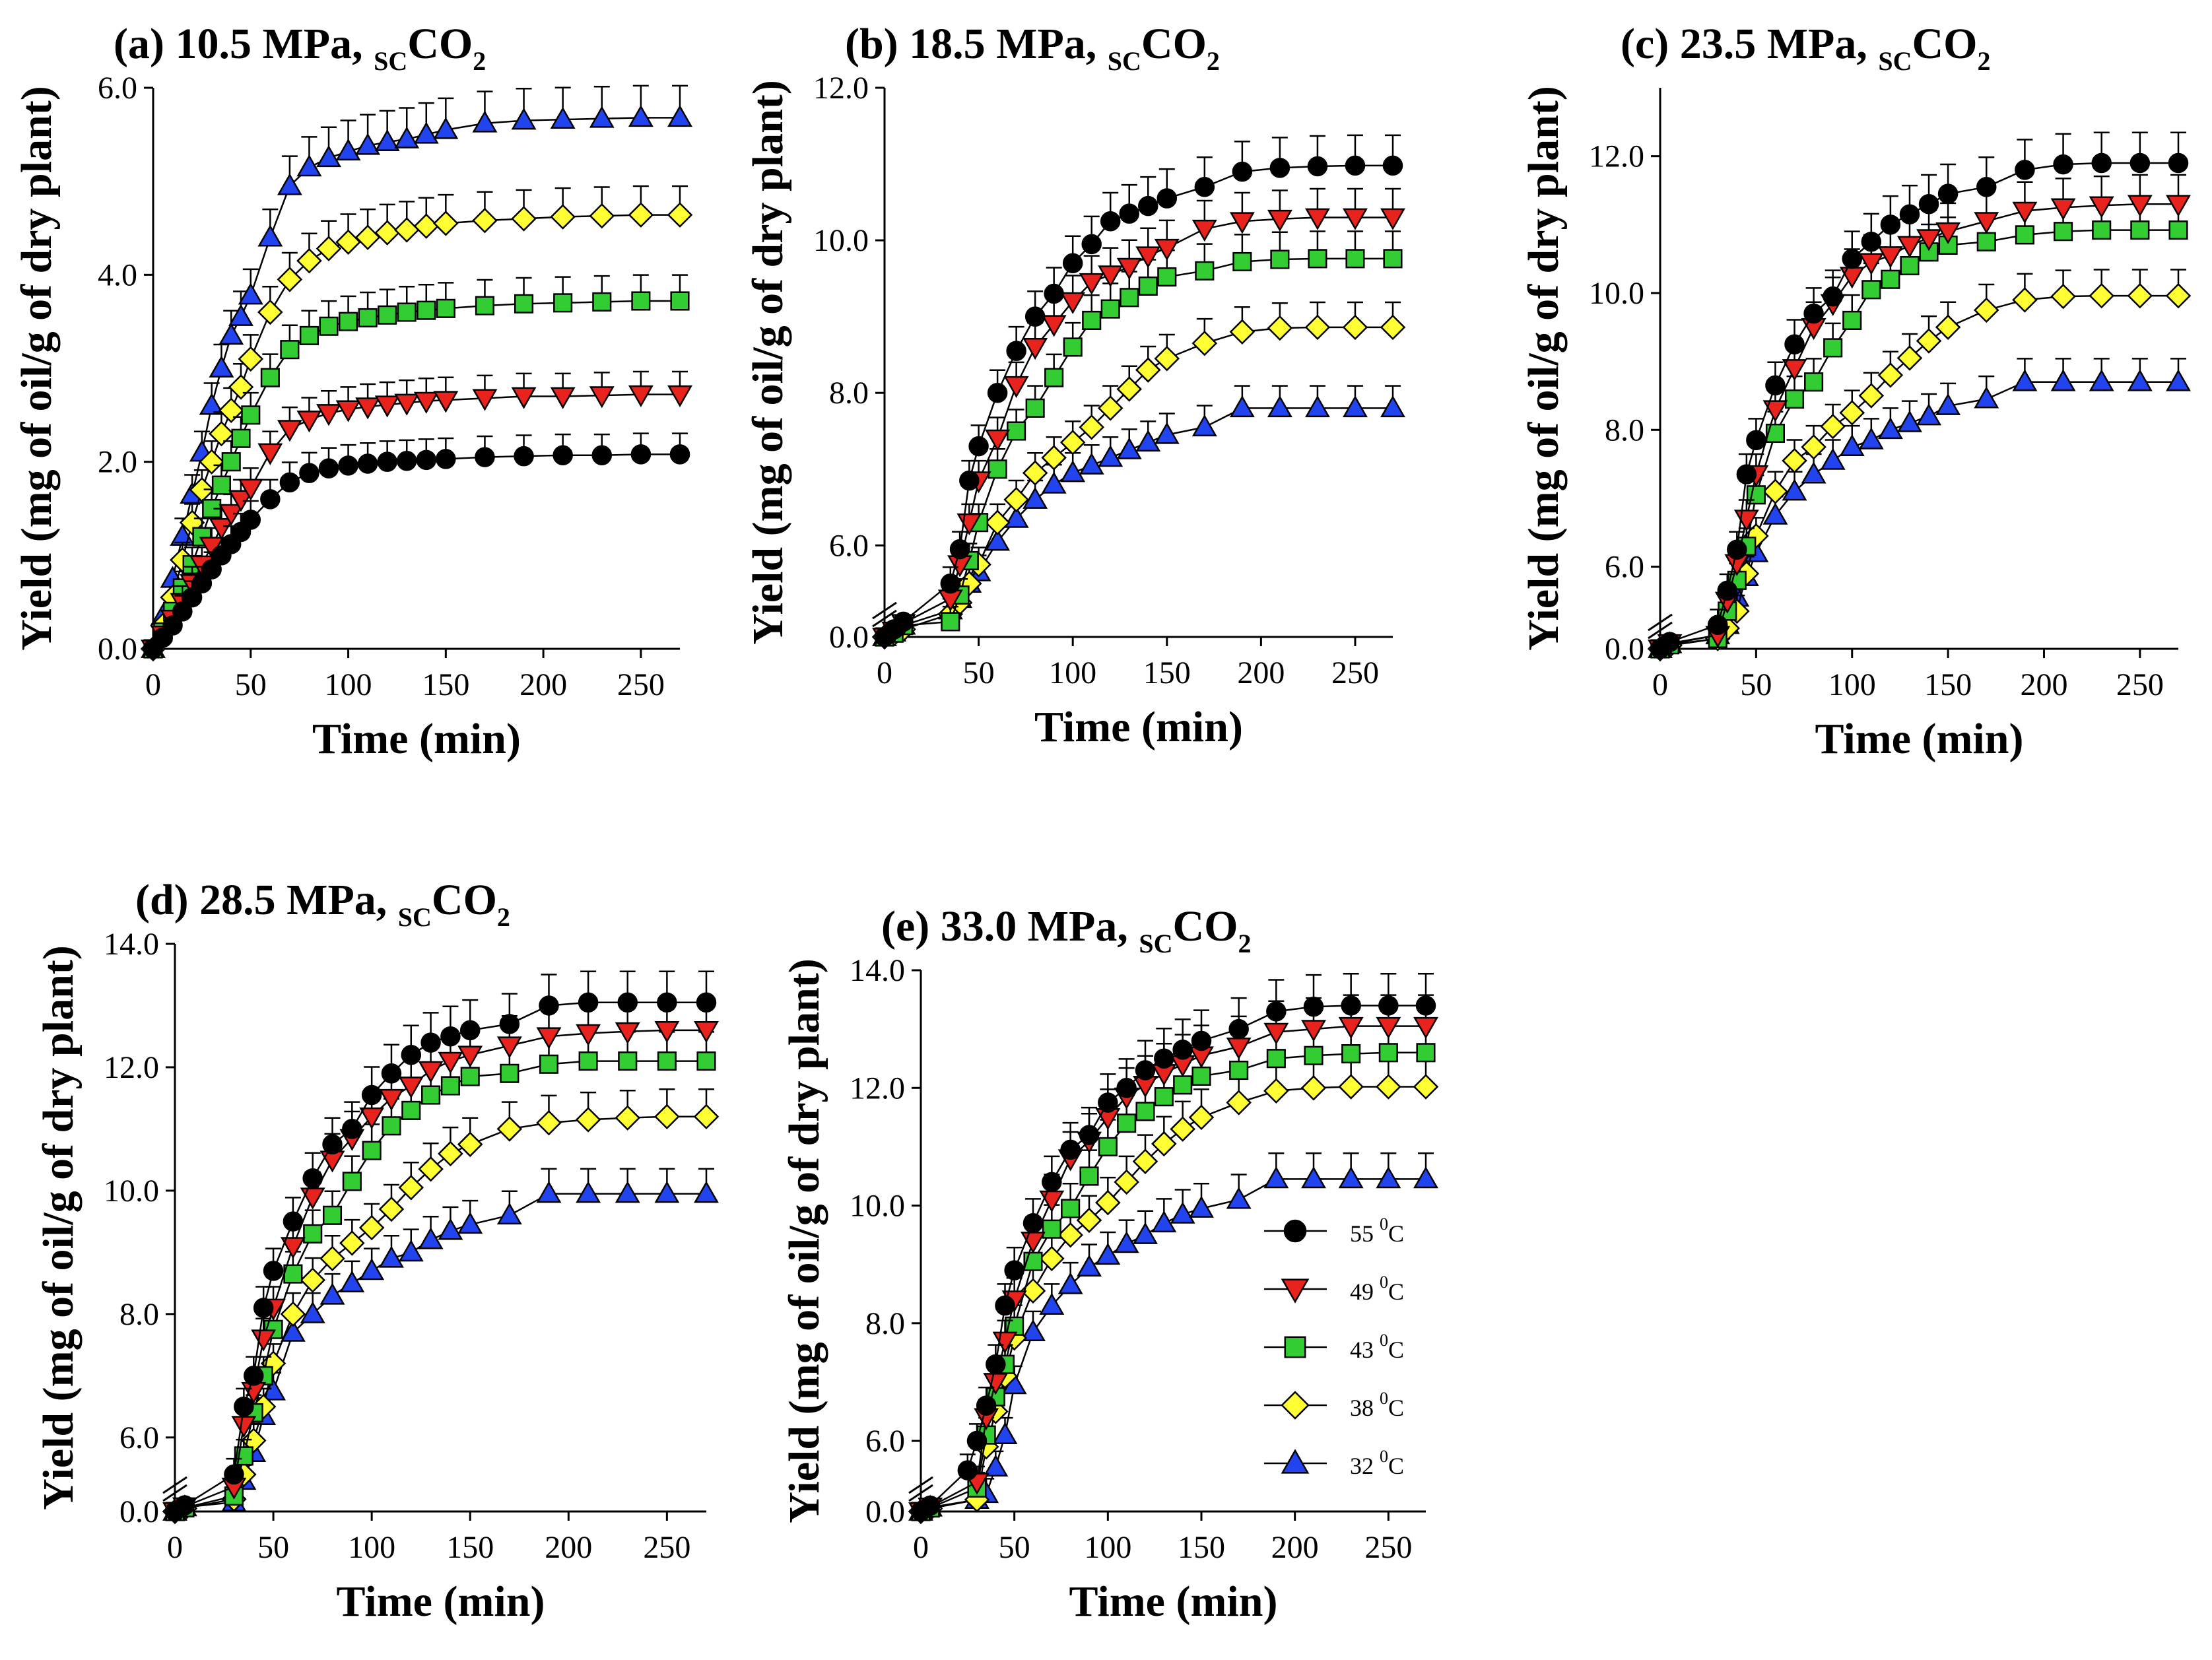 The height and width of the screenshot is (1660, 2212). What do you see at coordinates (139, 1511) in the screenshot?
I see `y-tick-label: 0.0` at bounding box center [139, 1511].